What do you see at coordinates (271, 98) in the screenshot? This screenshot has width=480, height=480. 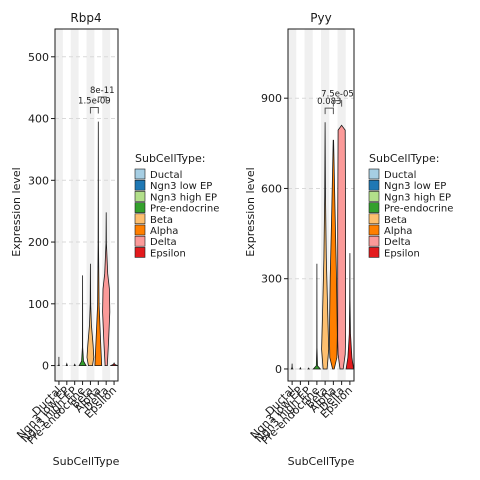 I see `y-tick-label: 900` at bounding box center [271, 98].